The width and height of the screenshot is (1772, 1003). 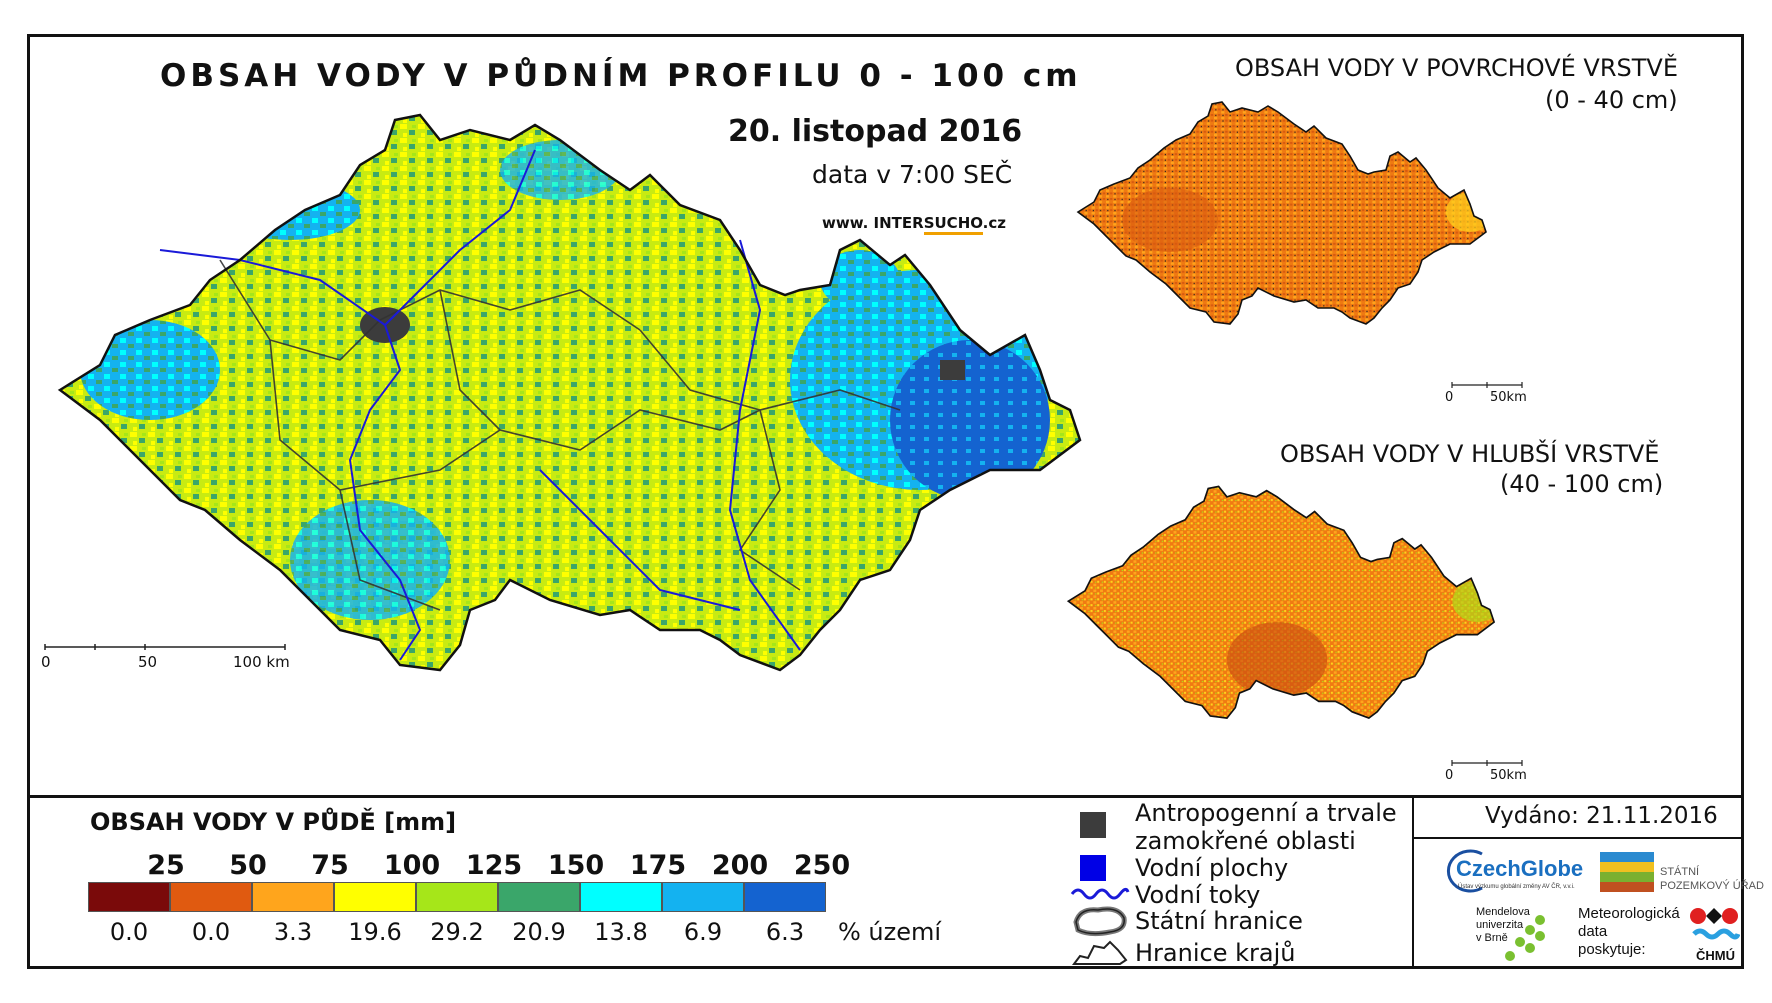 I want to click on mendel-text-3: v Brně, so click(x=1492, y=938).